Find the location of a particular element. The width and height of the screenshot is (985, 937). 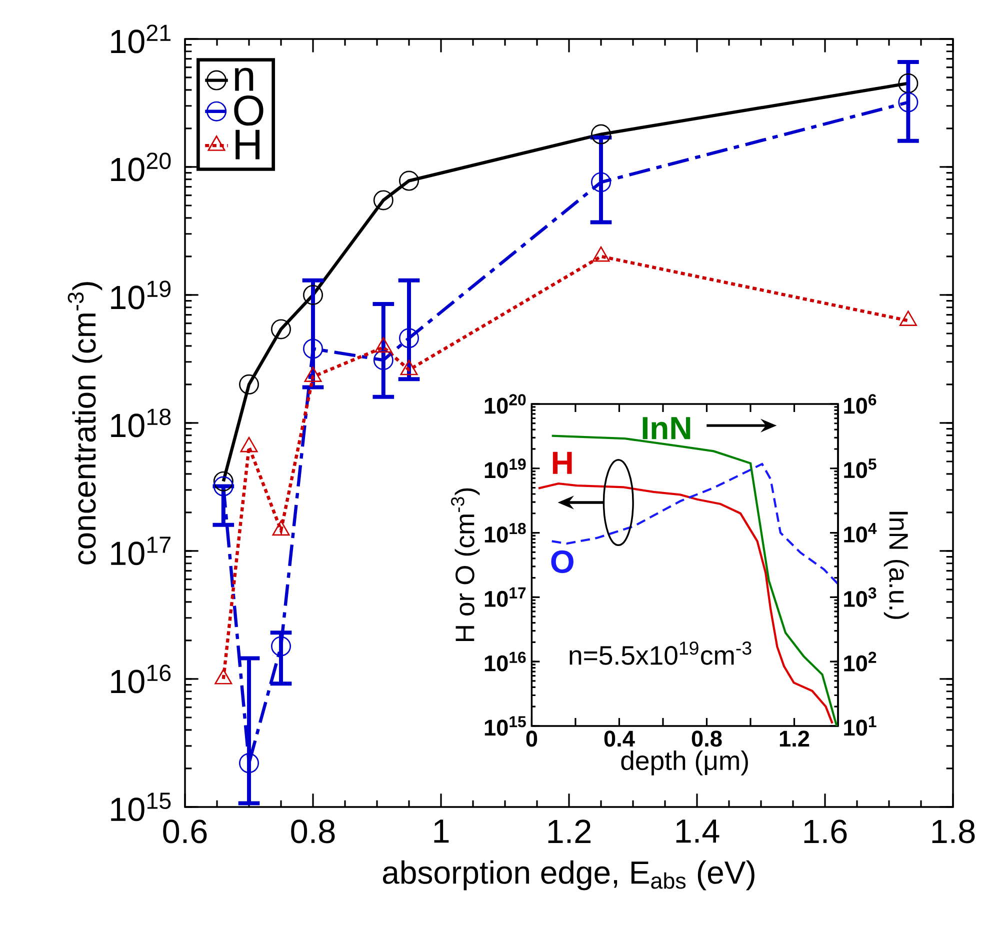

y-tick-label: 10$^{2}$ is located at coordinates (860, 662).